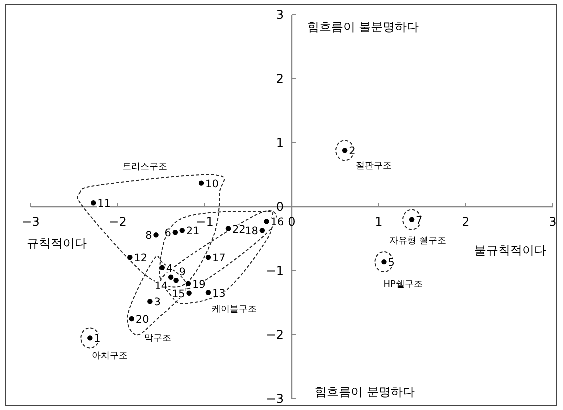 The height and width of the screenshot is (410, 563). I want to click on x-tick-label: 3, so click(553, 222).